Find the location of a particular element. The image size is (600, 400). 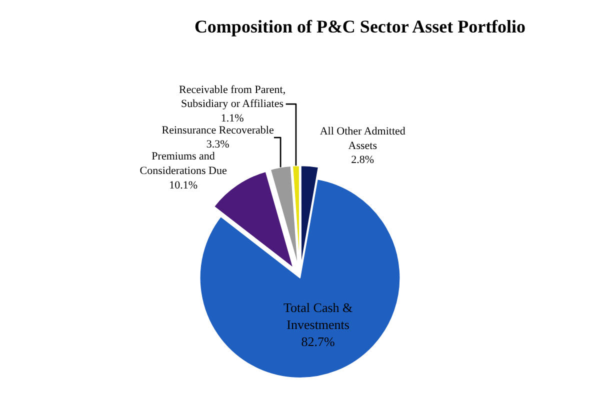

slice-label: Reinsurance Recoverable is located at coordinates (218, 130).